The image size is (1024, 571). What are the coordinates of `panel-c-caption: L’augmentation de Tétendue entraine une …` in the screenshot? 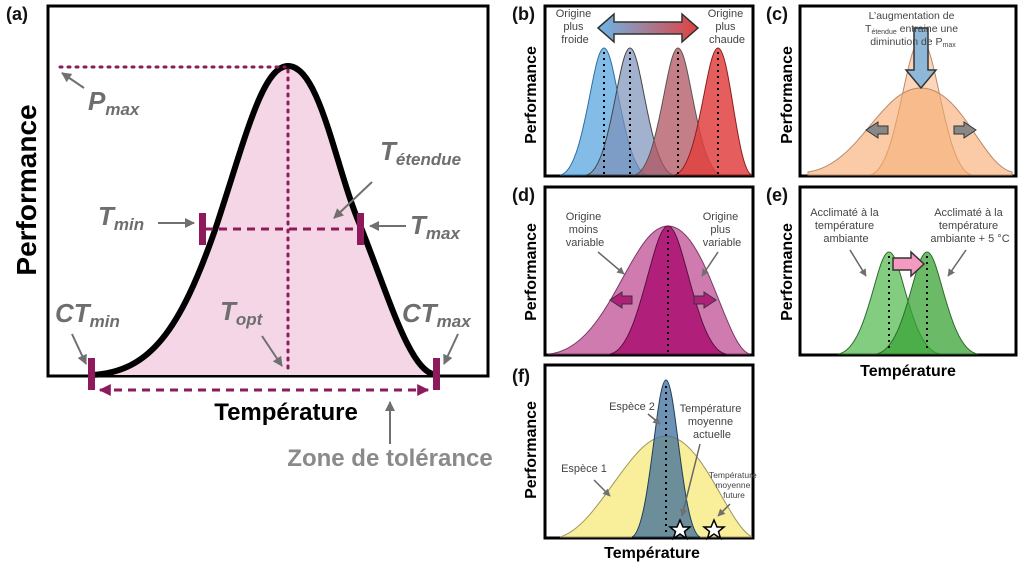 It's located at (913, 29).